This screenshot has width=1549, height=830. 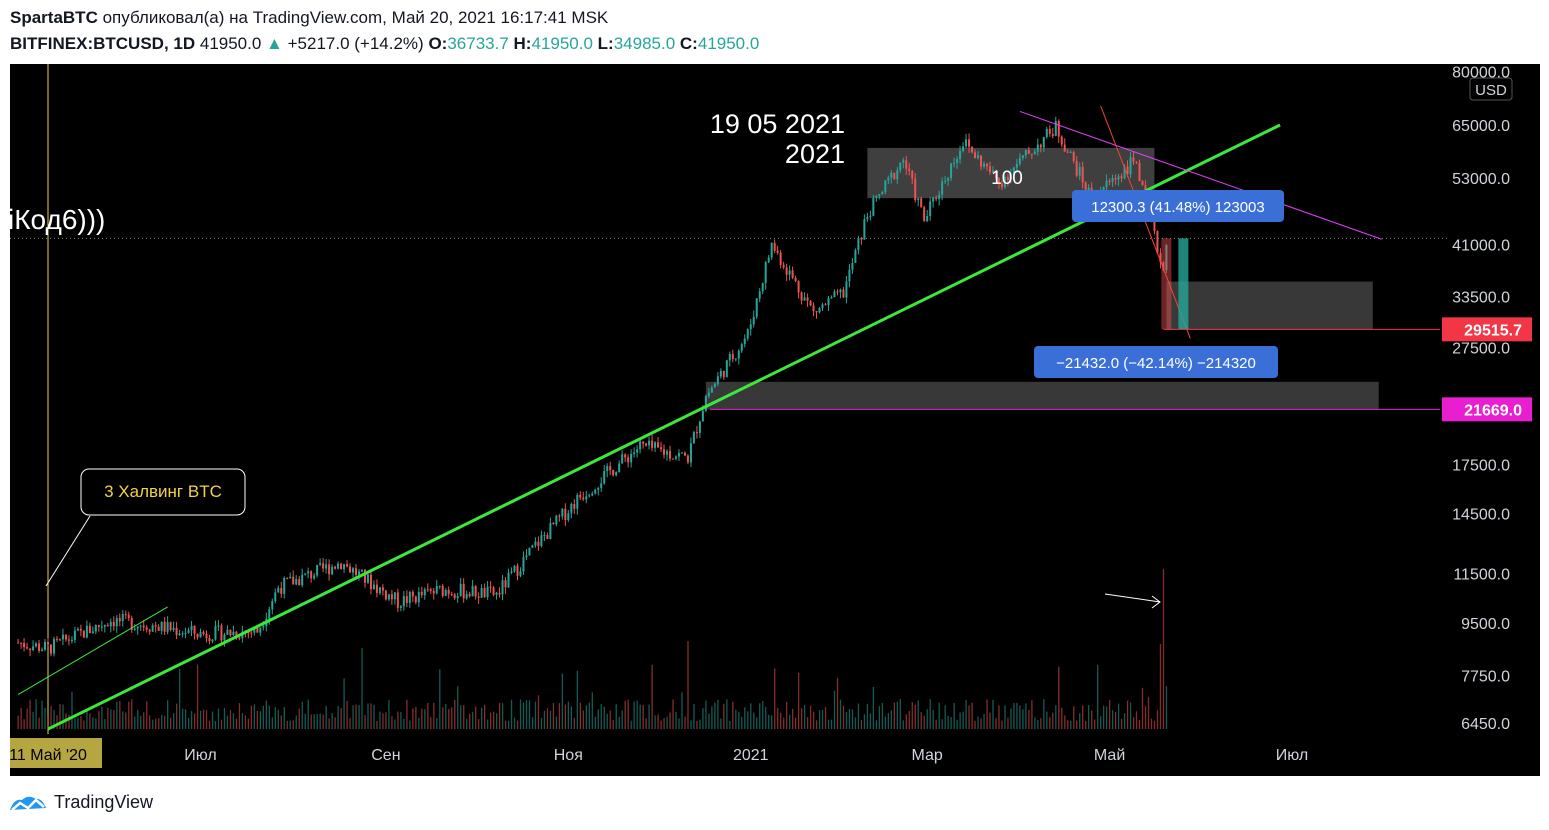 I want to click on y-tick-label: 9500.0, so click(x=1485, y=624).